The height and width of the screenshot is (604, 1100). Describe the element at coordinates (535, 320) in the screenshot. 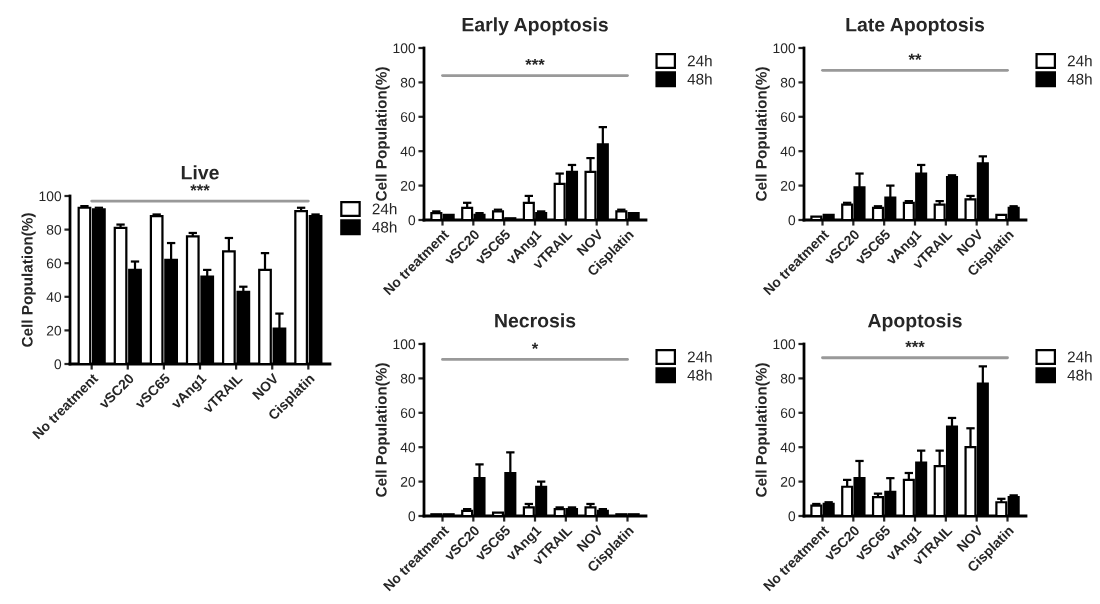

I see `chart-title: Necrosis` at that location.